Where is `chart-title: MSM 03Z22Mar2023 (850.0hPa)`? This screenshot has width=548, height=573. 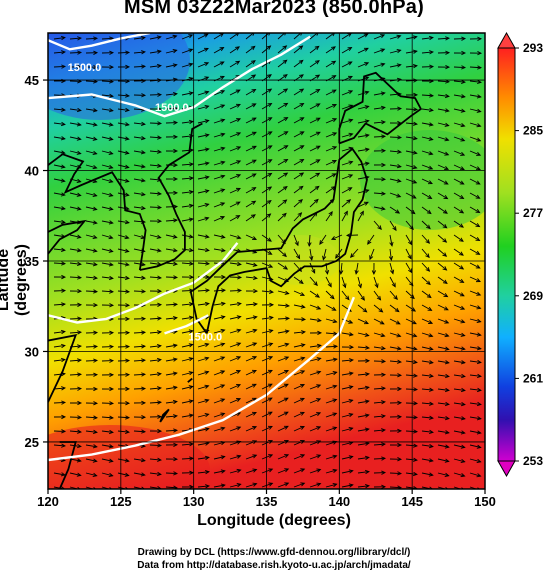
chart-title: MSM 03Z22Mar2023 (850.0hPa) is located at coordinates (274, 9).